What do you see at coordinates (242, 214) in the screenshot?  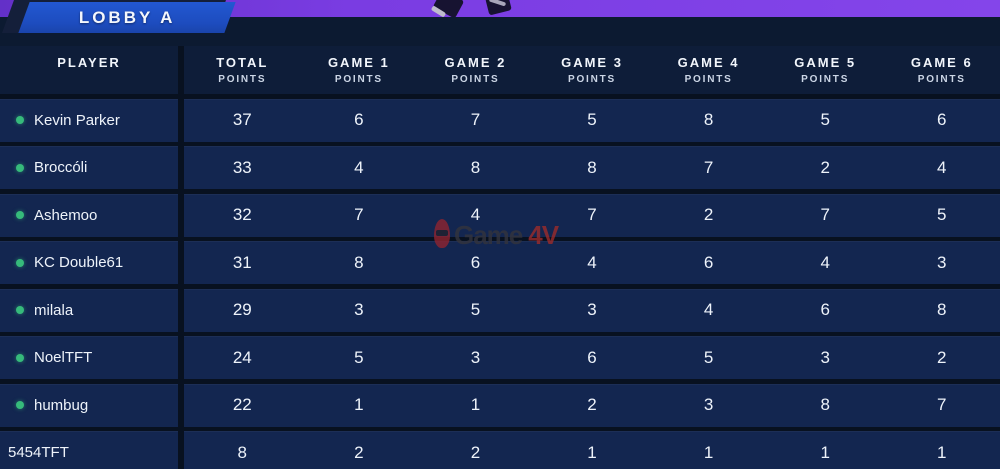 I see `points-value: 32` at bounding box center [242, 214].